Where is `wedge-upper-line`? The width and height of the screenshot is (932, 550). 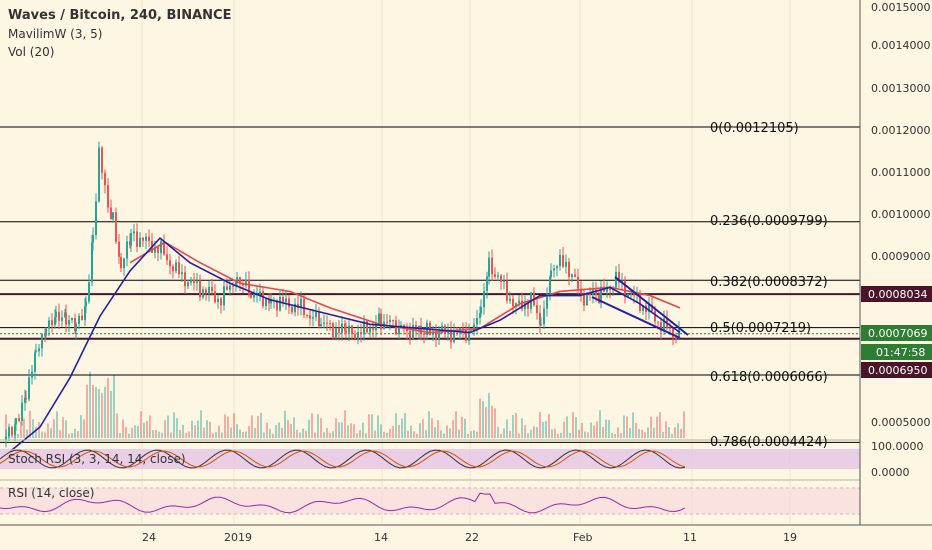
wedge-upper-line is located at coordinates (651, 306).